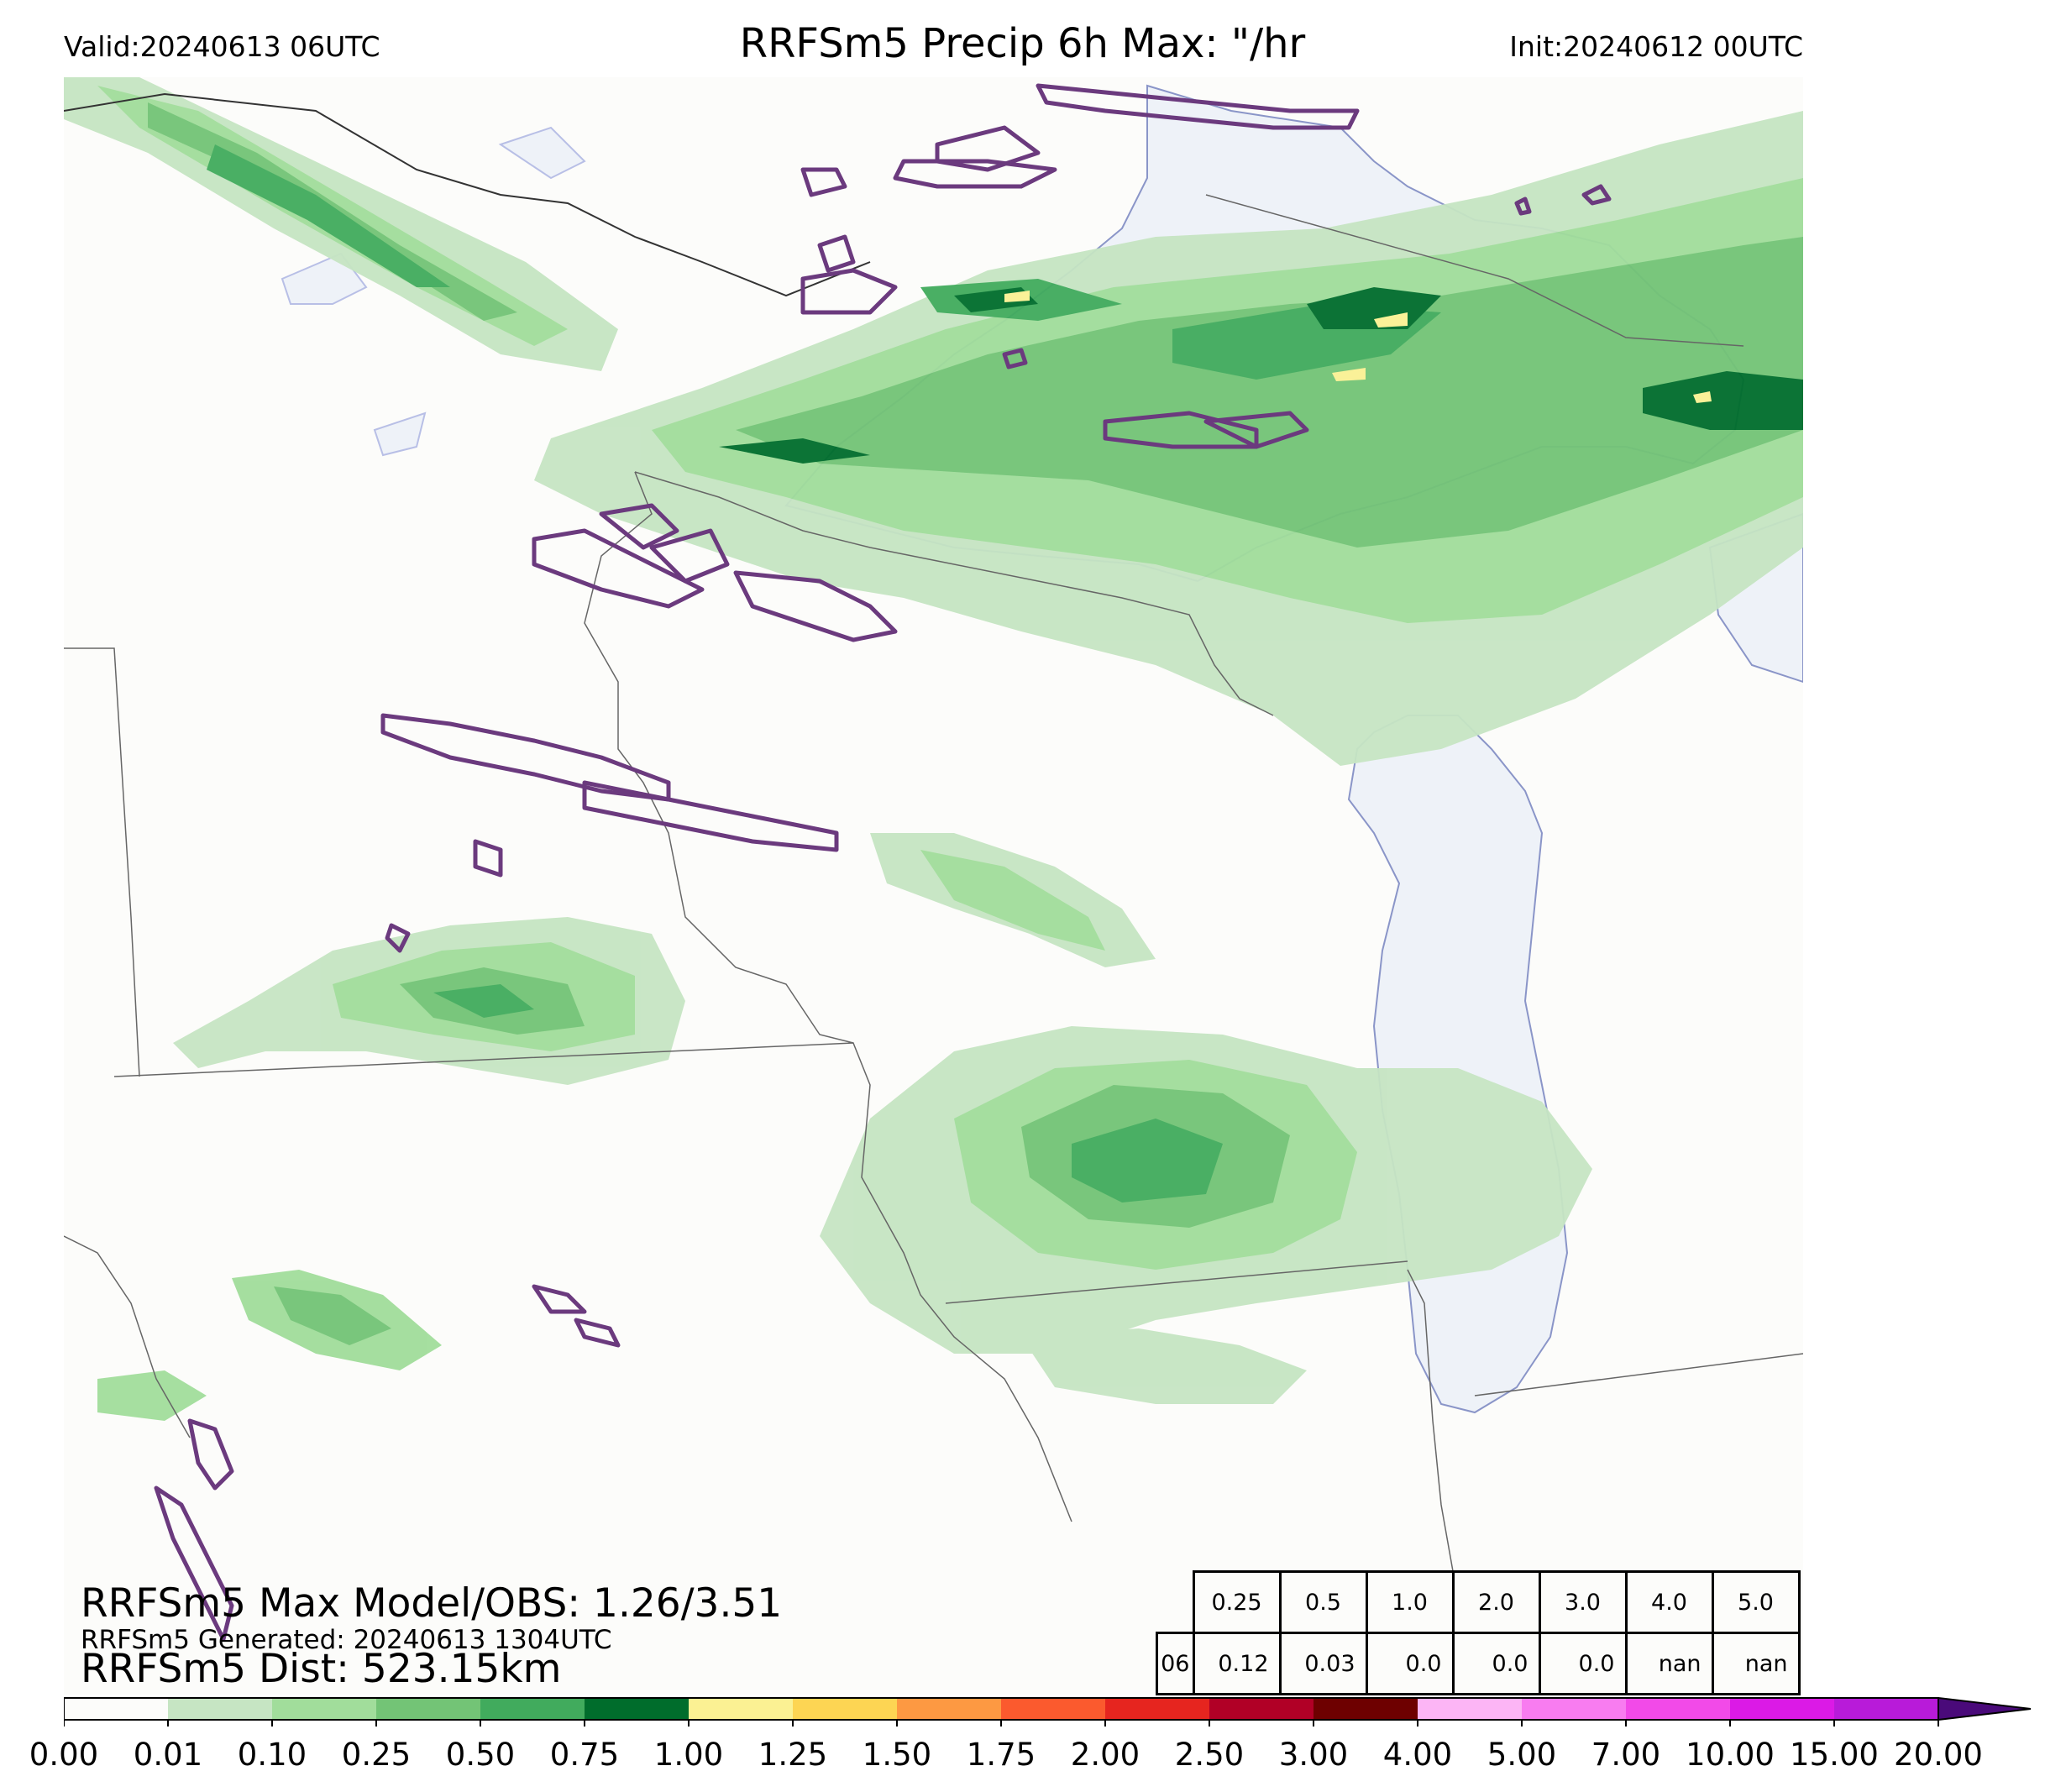 This screenshot has width=2045, height=1792. Describe the element at coordinates (1985, 1708) in the screenshot. I see `colorbar-extend-arrow` at that location.